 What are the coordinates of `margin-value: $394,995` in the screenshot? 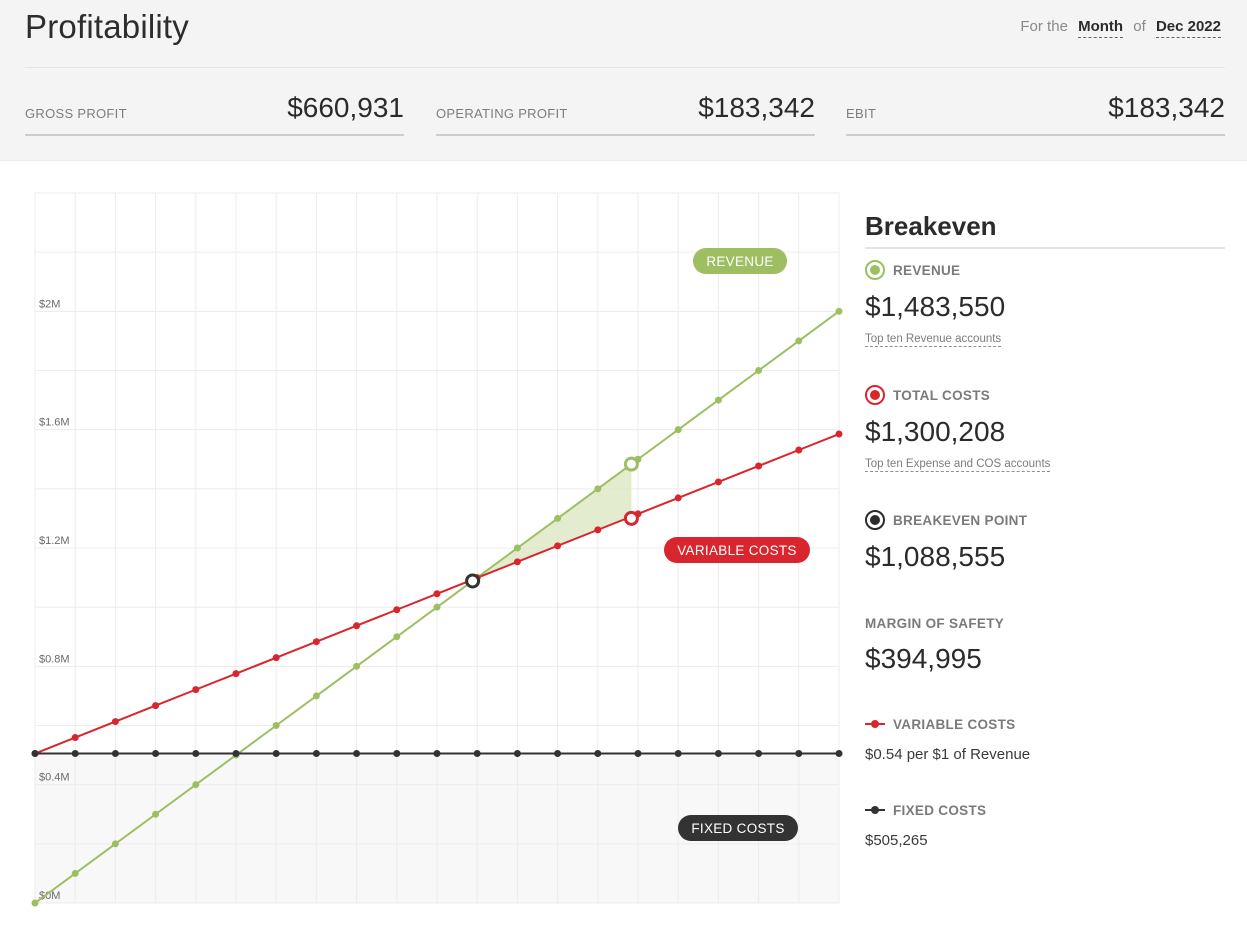 It's located at (923, 658).